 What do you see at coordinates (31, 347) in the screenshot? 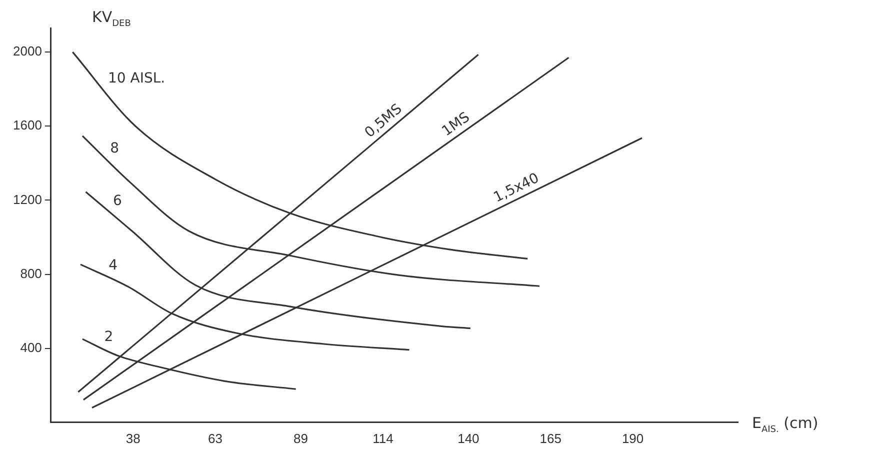
I see `y-tick-label: 400` at bounding box center [31, 347].